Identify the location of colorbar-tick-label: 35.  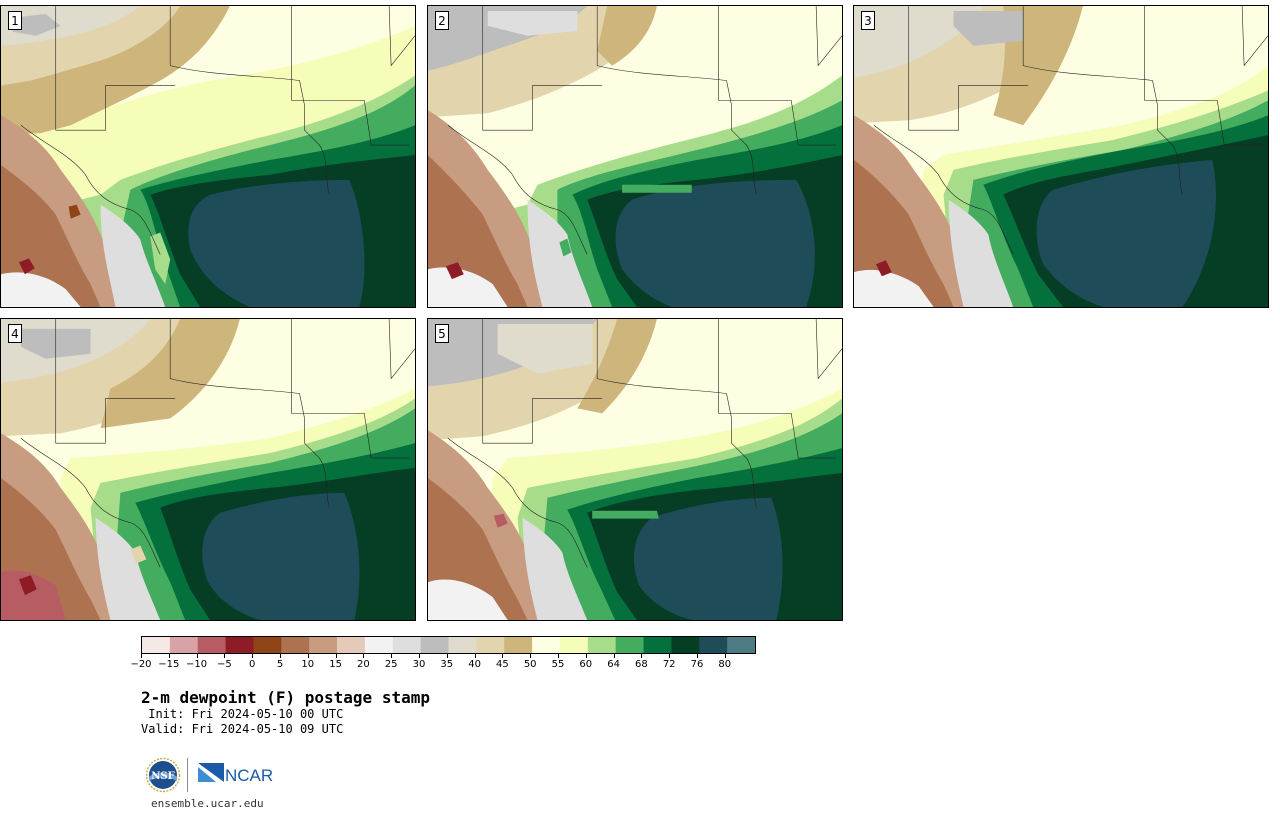
(447, 664).